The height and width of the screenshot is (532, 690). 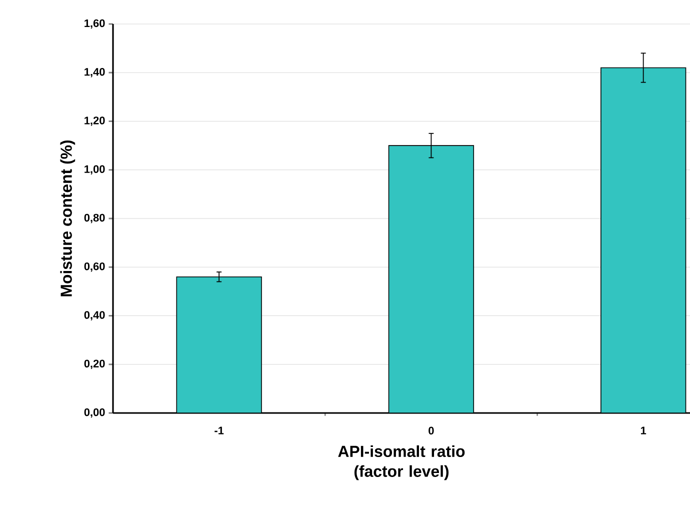 I want to click on y-tick-label: 0,80, so click(x=94, y=219).